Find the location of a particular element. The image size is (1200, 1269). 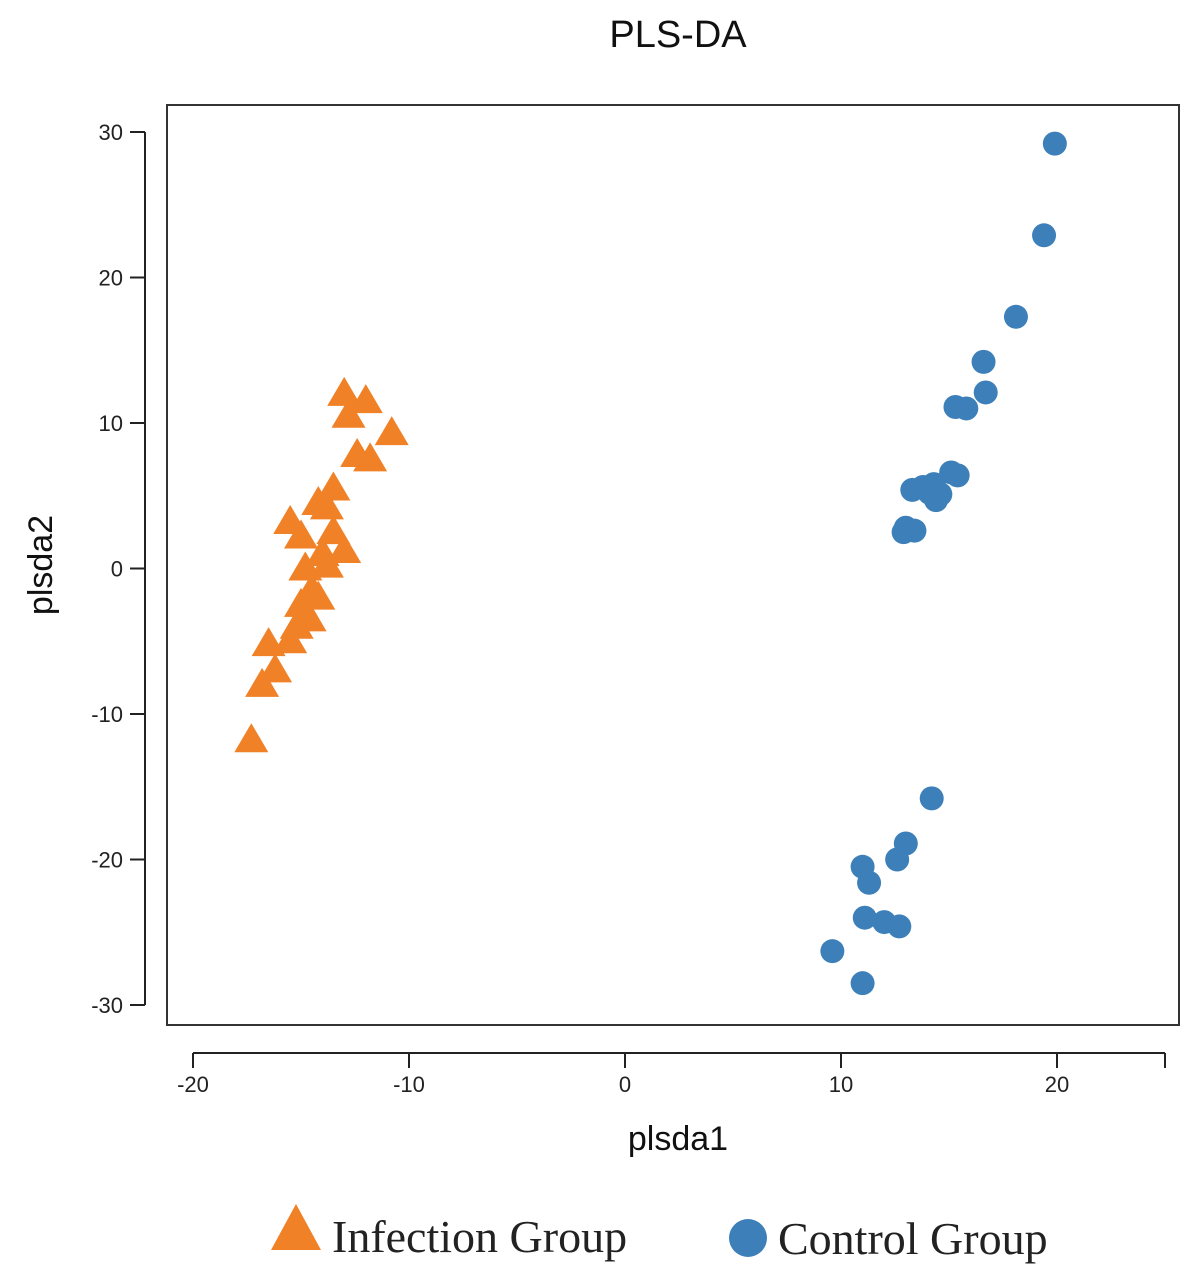

y-tick-label: -10 is located at coordinates (107, 714).